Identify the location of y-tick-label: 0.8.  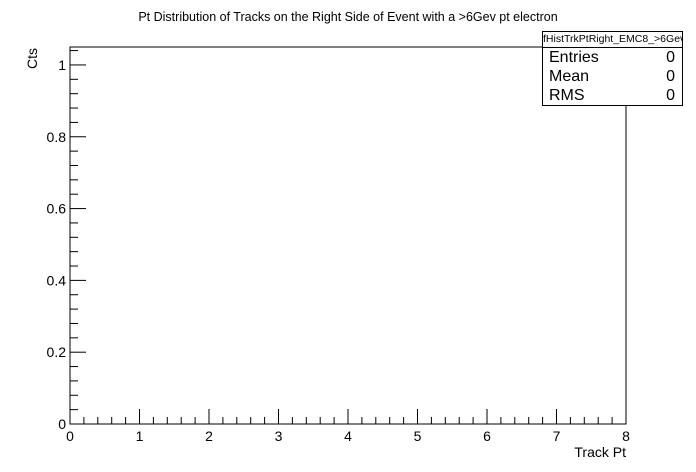
(57, 137).